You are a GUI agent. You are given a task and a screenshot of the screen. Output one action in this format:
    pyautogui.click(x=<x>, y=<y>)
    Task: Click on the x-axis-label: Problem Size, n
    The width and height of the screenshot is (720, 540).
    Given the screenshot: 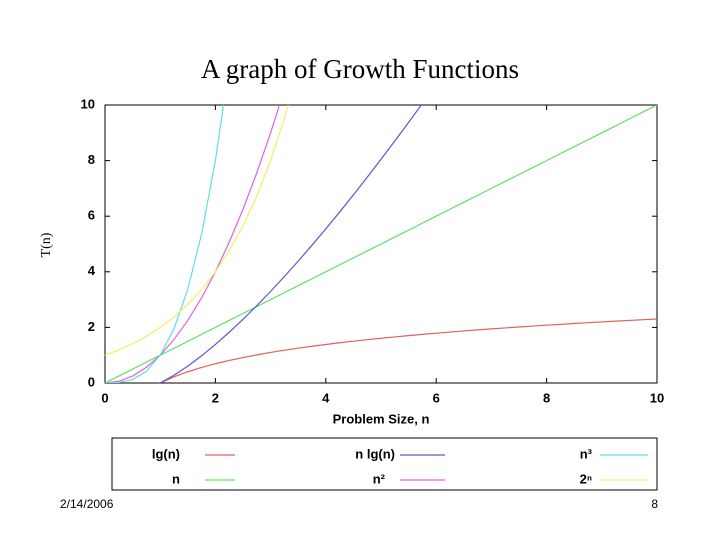 What is the action you would take?
    pyautogui.click(x=381, y=418)
    